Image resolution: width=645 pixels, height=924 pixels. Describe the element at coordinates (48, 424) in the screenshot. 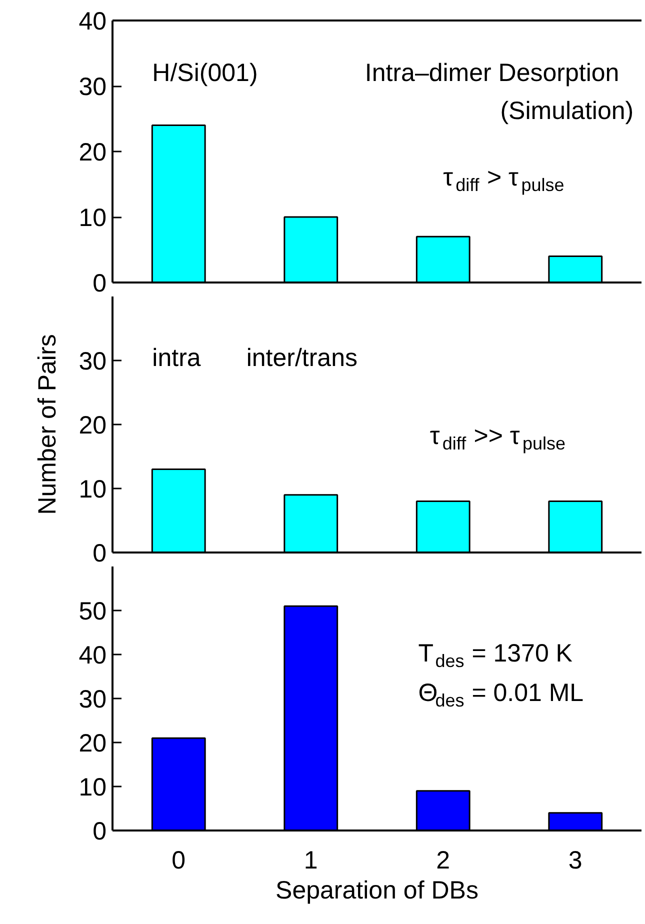

I see `y-axis-title: Number of Pairs` at that location.